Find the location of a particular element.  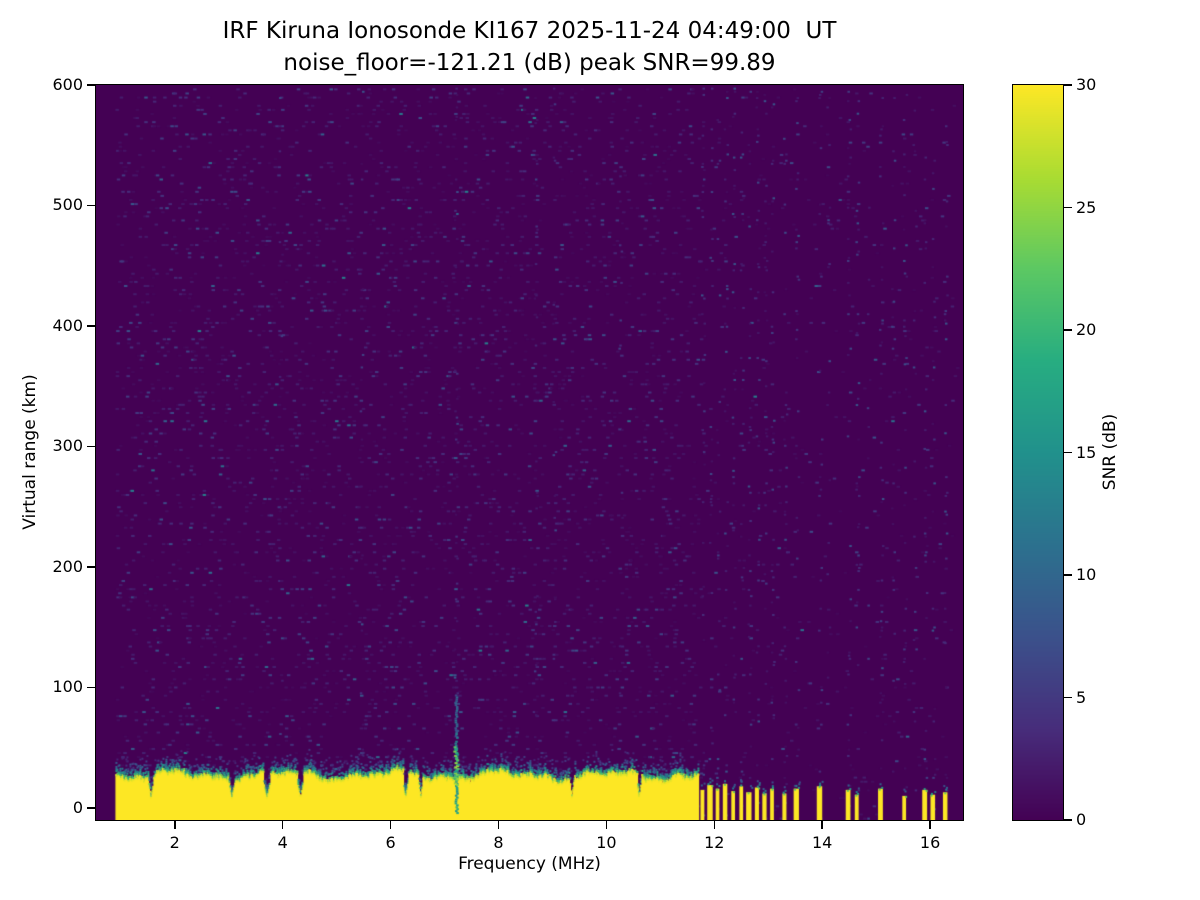

y-tick-label: 400 is located at coordinates (67, 325).